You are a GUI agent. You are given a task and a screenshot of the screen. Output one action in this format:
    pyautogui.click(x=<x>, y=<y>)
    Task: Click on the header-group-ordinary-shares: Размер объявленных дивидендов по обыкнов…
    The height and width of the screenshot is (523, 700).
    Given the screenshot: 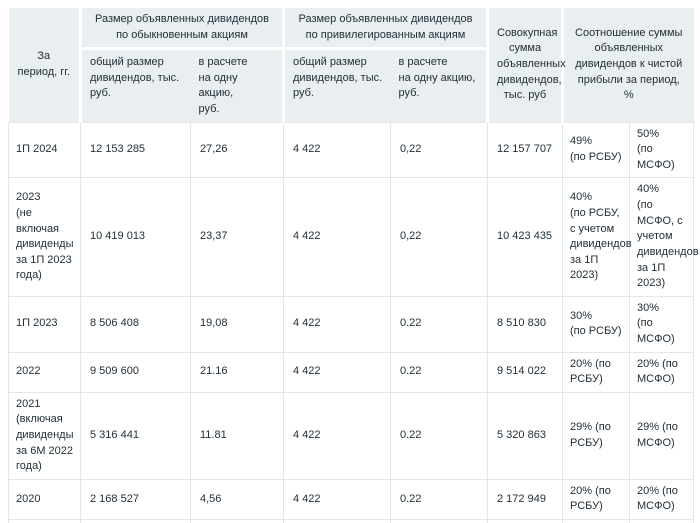 What is the action you would take?
    pyautogui.click(x=181, y=28)
    